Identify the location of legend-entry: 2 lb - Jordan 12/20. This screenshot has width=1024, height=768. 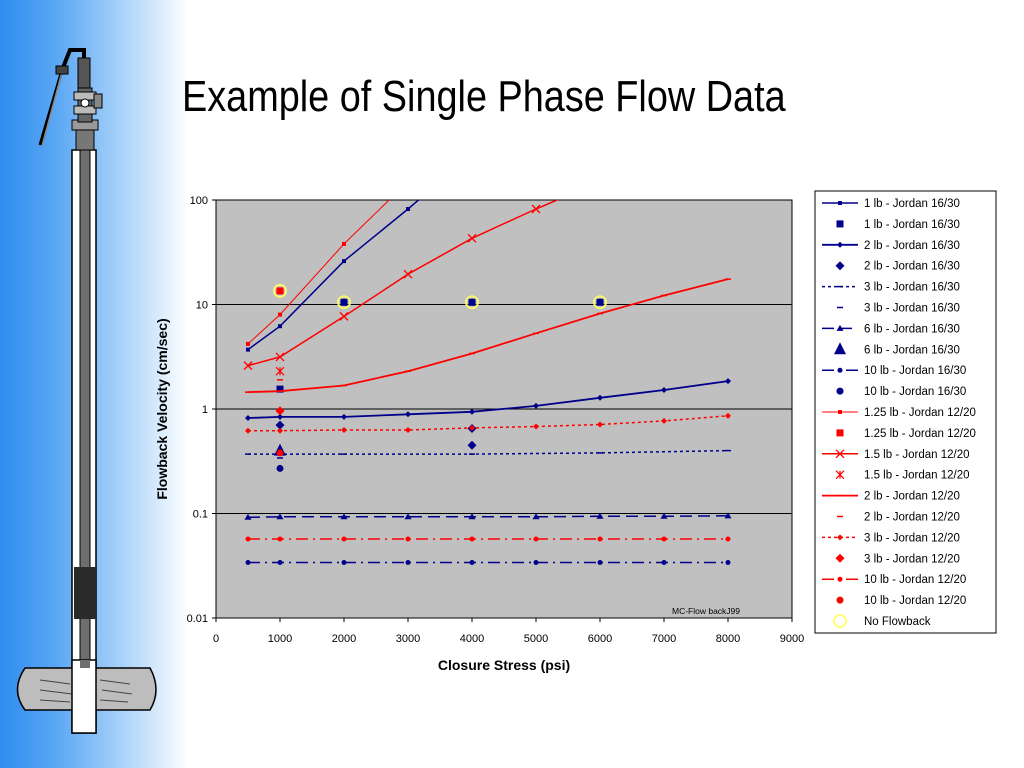
(891, 497).